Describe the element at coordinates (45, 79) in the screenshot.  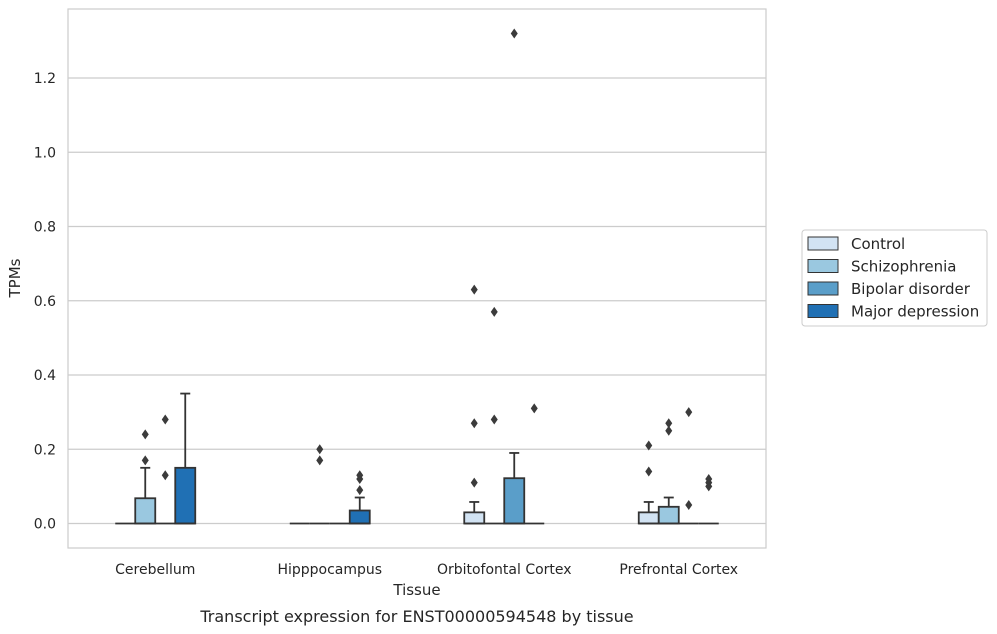
I see `y-tick-label: 1.2` at that location.